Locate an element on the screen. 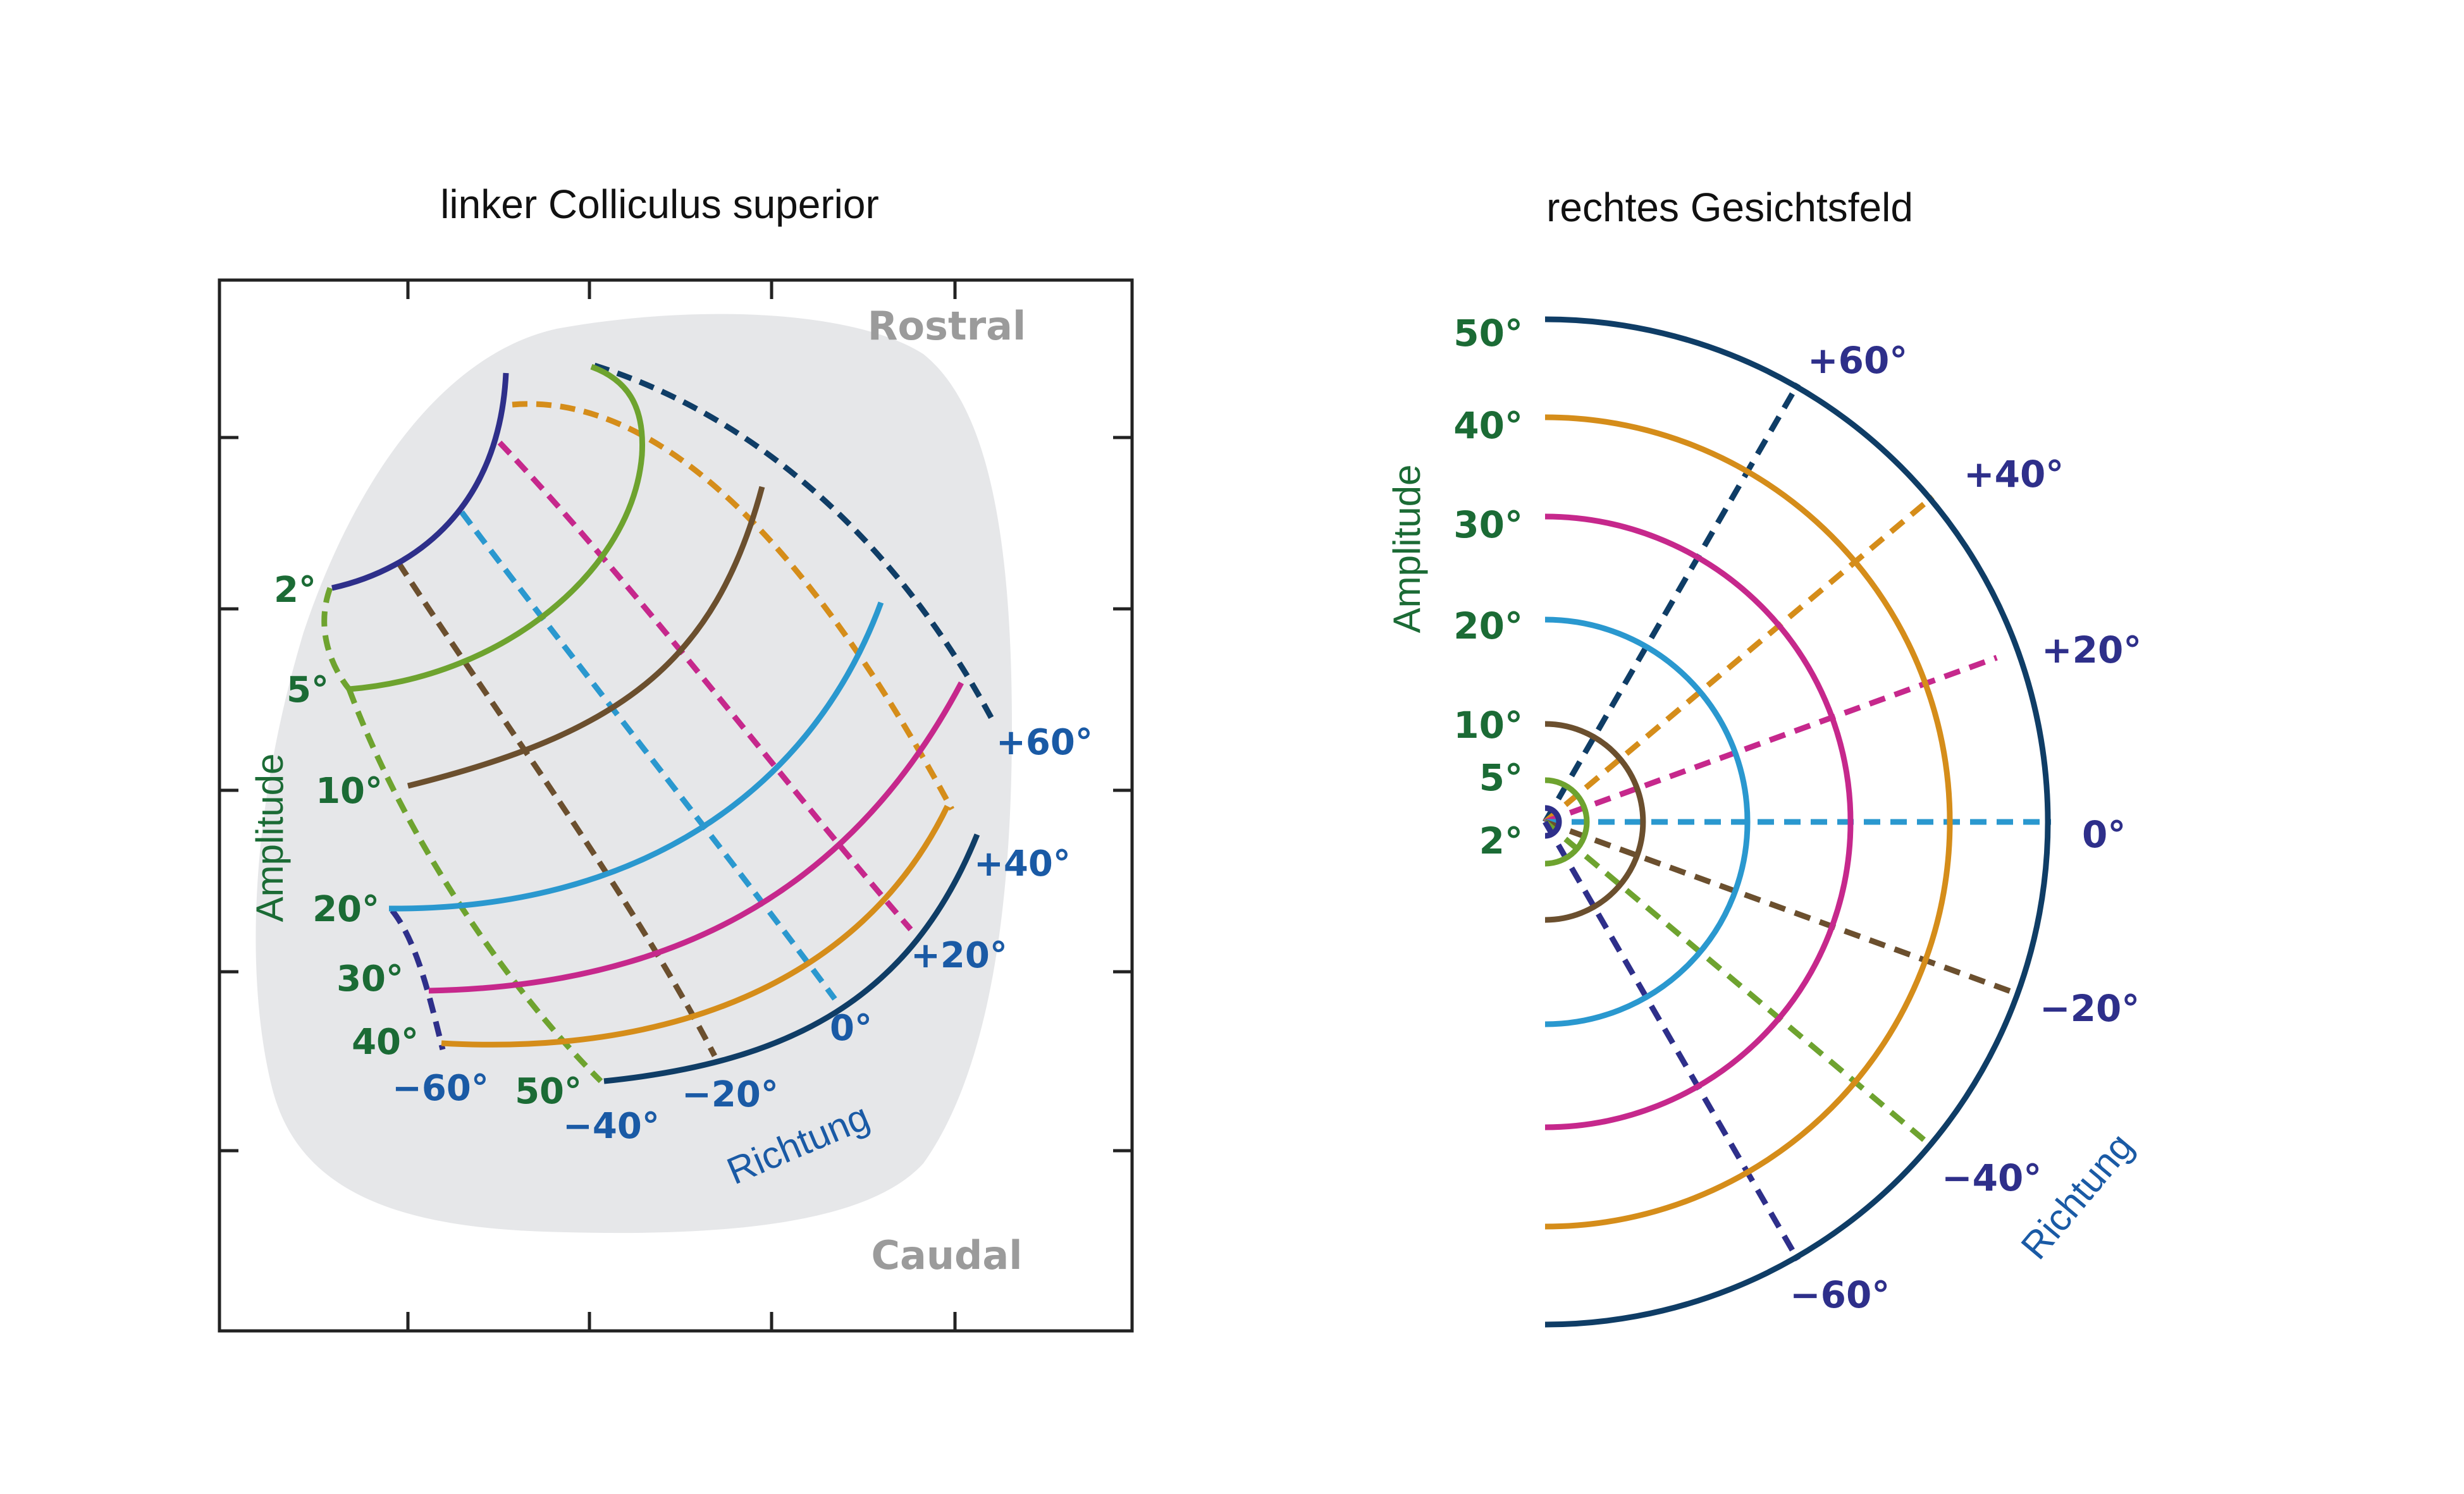 This screenshot has width=2464, height=1494. left-amp-label-30: 30° is located at coordinates (370, 979).